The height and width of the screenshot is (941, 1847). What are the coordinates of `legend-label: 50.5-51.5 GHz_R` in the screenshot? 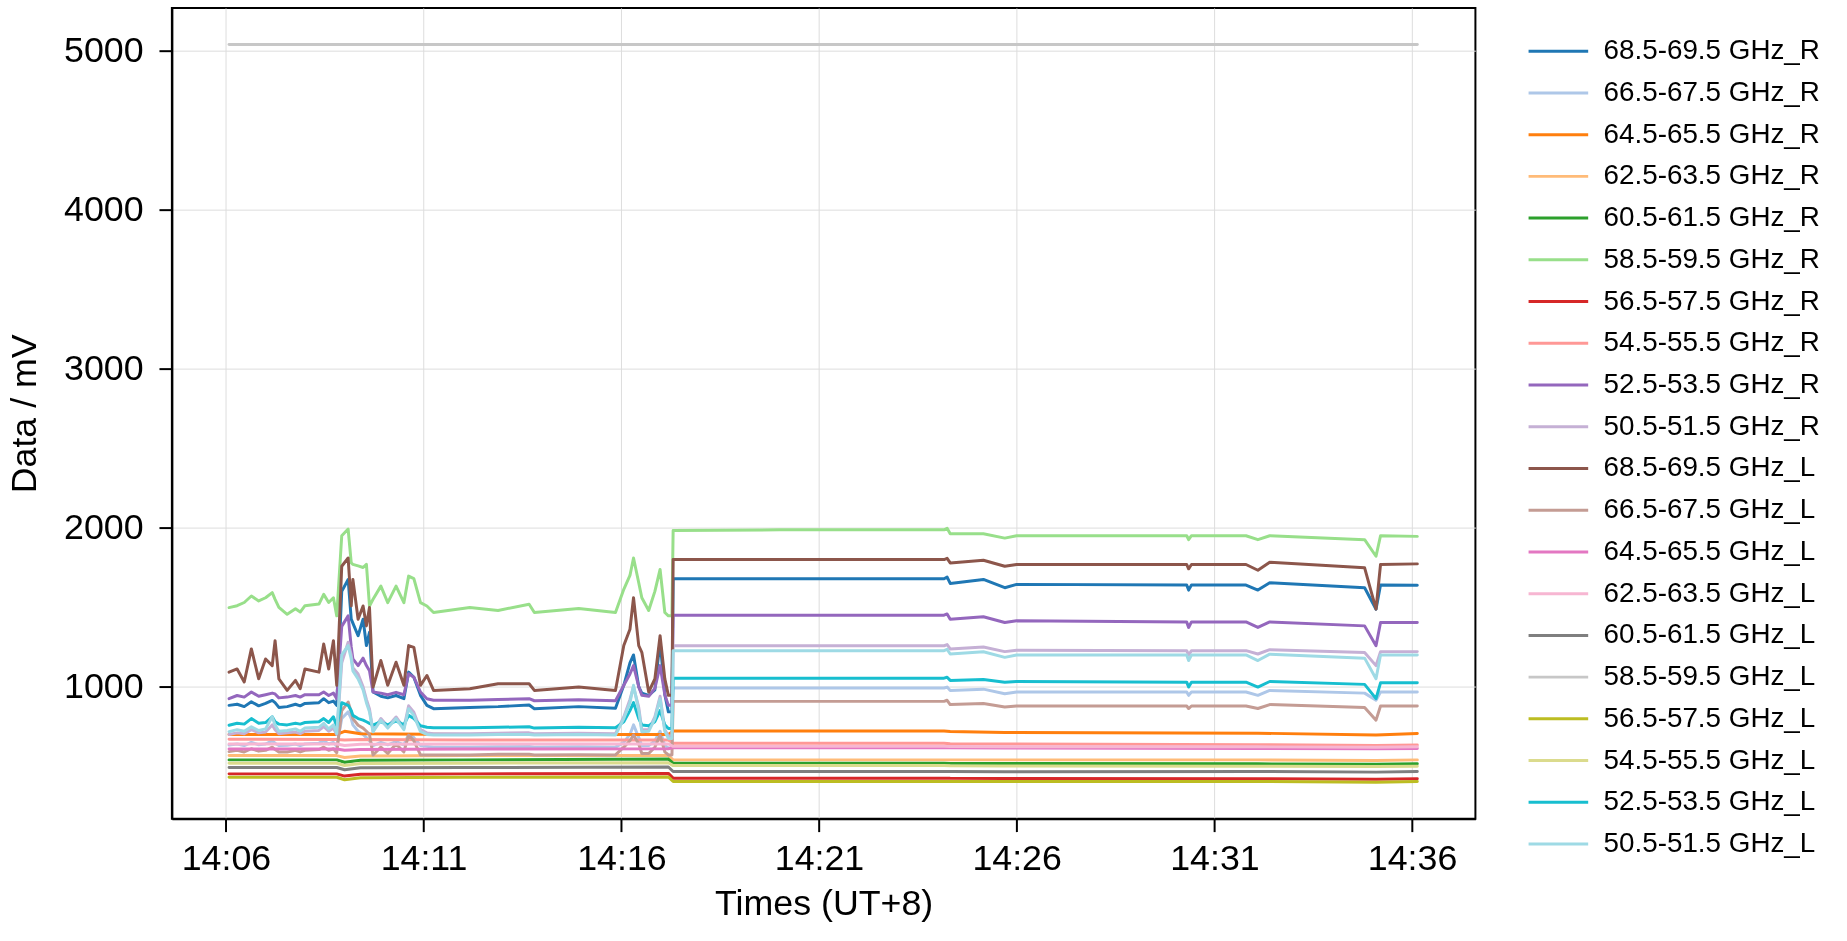 It's located at (1711, 425).